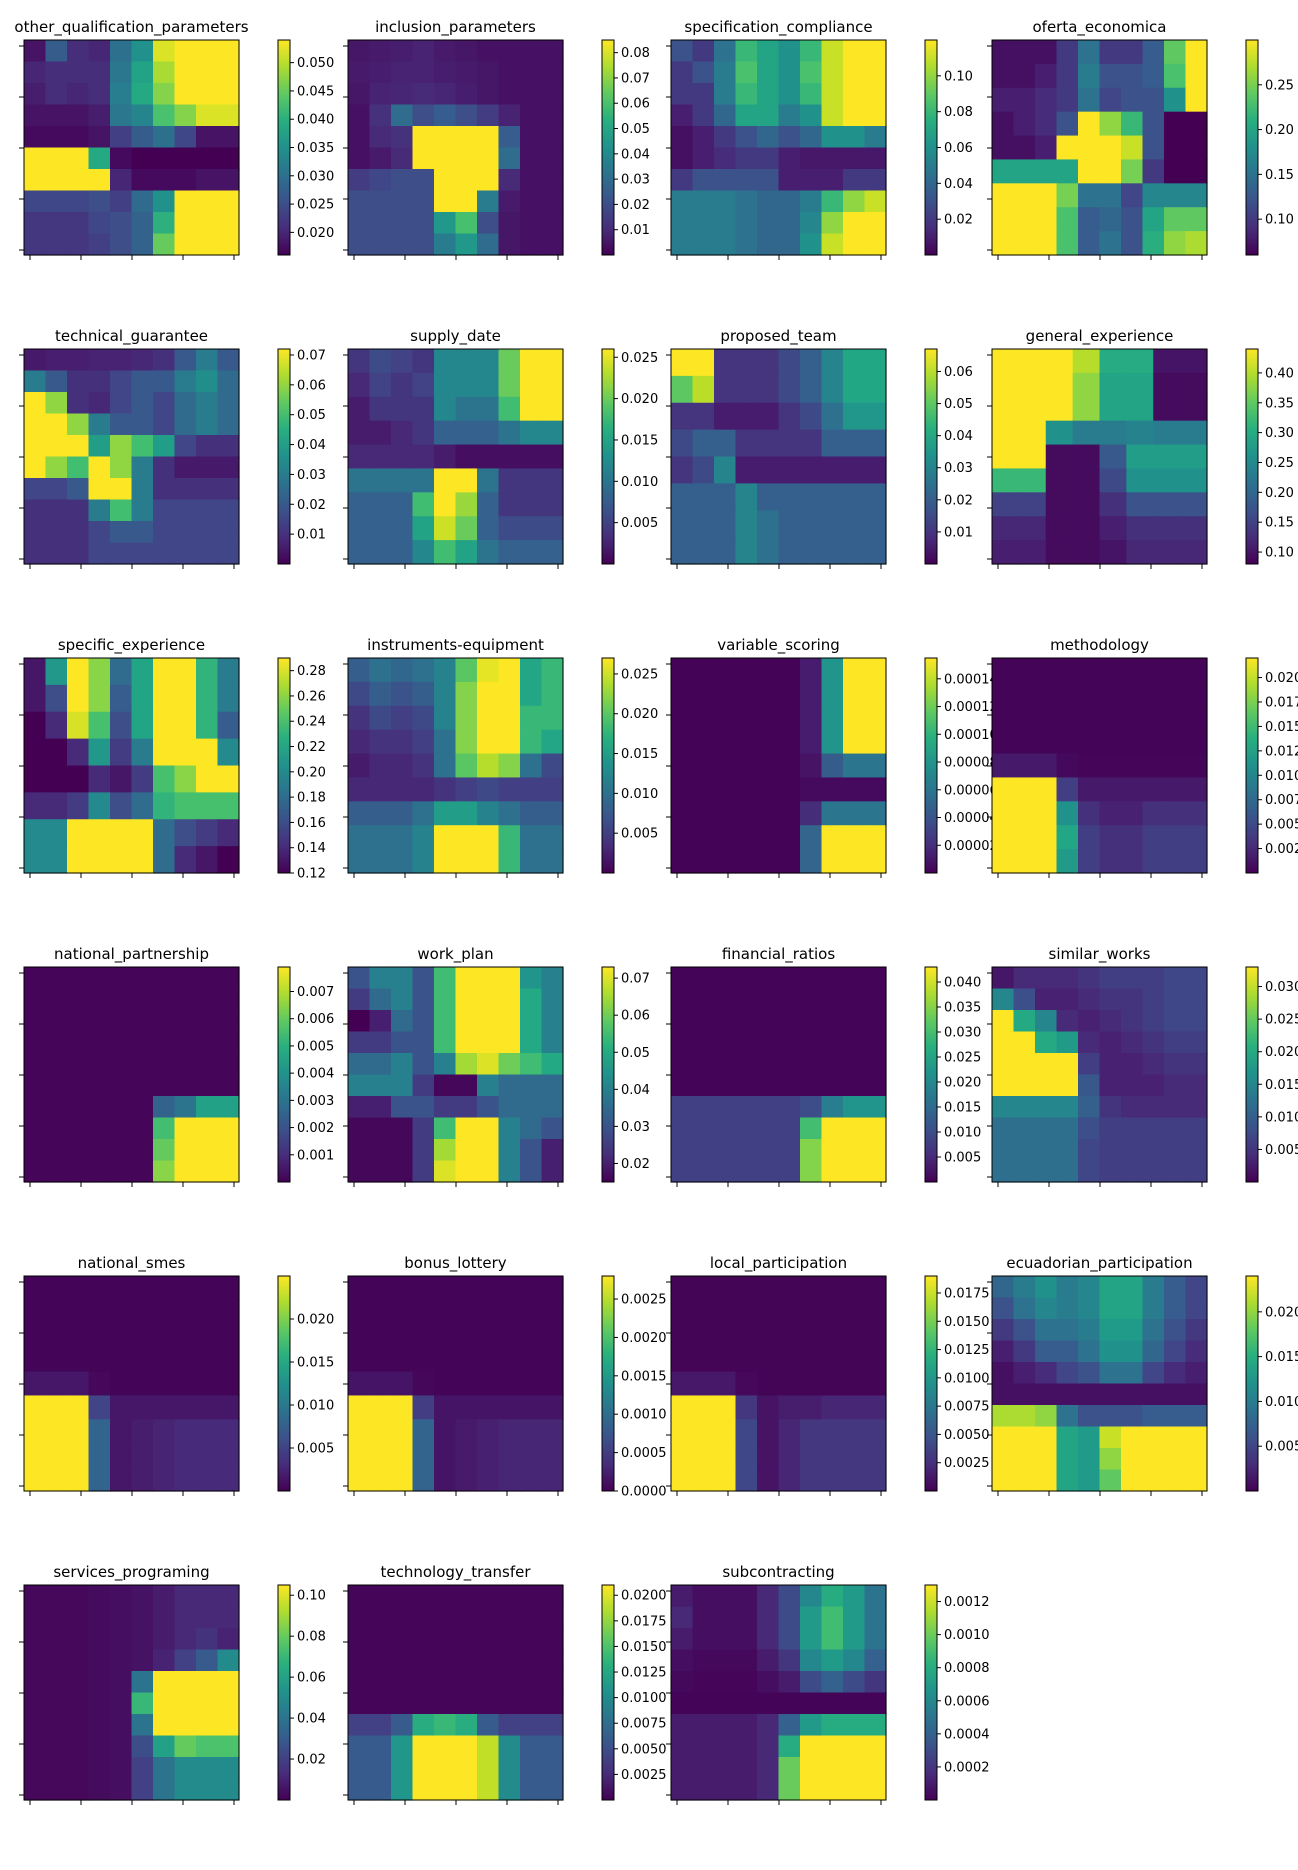  What do you see at coordinates (1281, 751) in the screenshot?
I see `colorbar-tick-label: 0.0125` at bounding box center [1281, 751].